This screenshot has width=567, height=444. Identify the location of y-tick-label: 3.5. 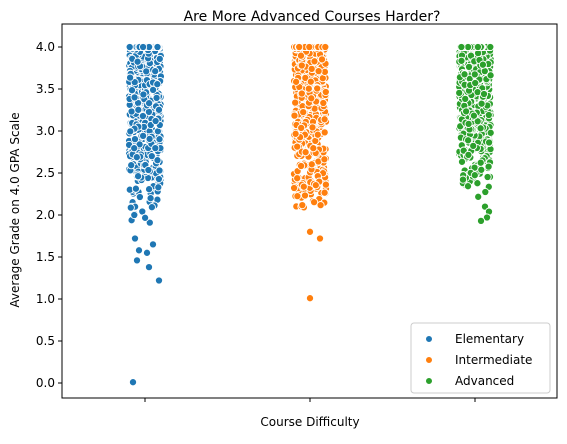
(45, 89).